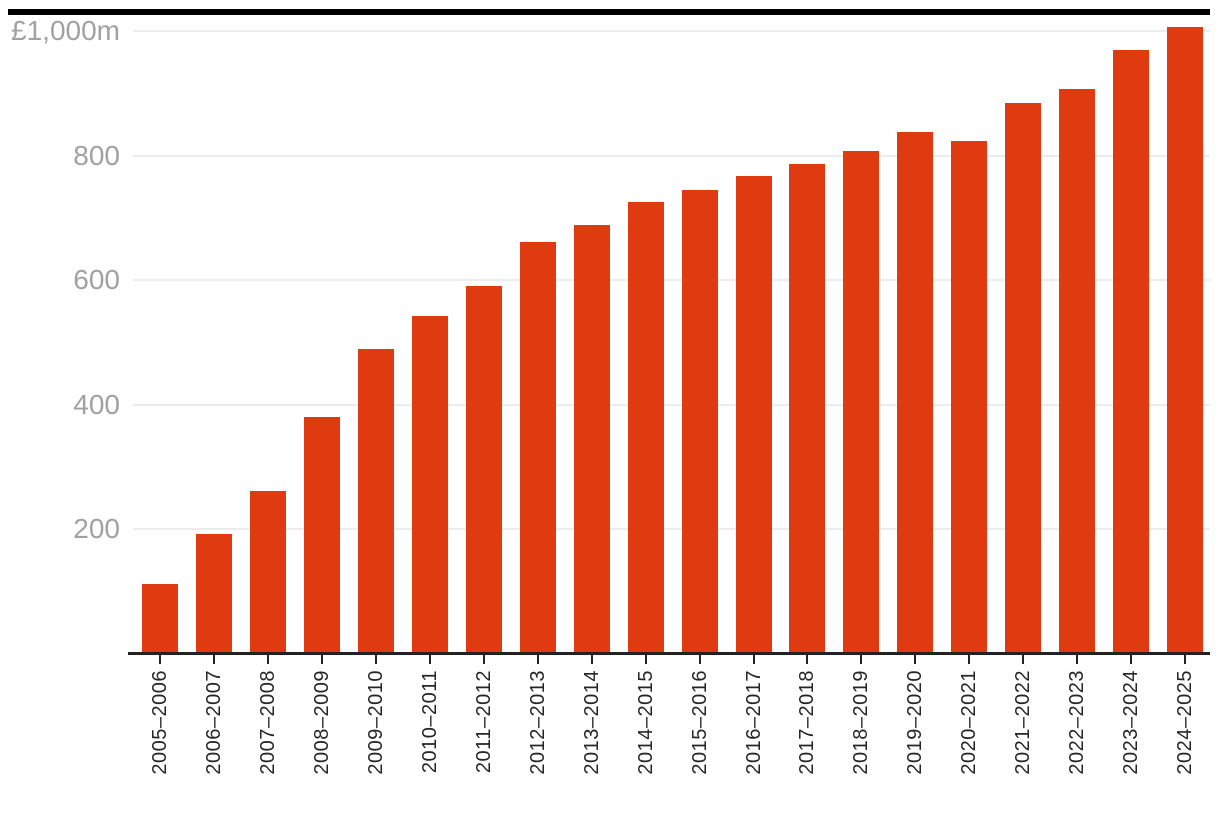  I want to click on x-tick-label: 2007–2008, so click(268, 740).